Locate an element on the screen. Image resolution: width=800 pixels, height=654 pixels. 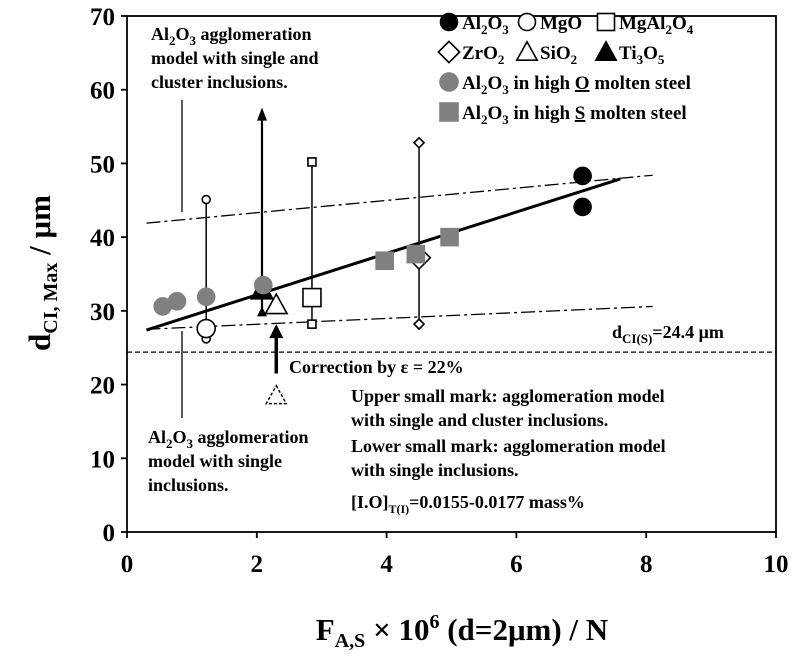
uncorrected-sio2-mark is located at coordinates (276, 394).